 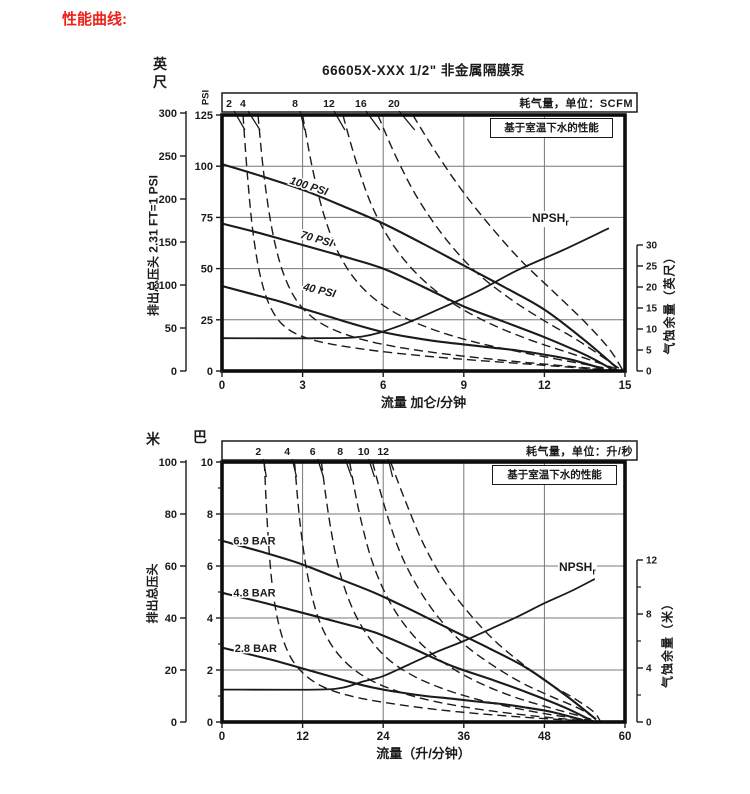 I want to click on svg-text: 6.9 BAR, so click(x=254, y=541).